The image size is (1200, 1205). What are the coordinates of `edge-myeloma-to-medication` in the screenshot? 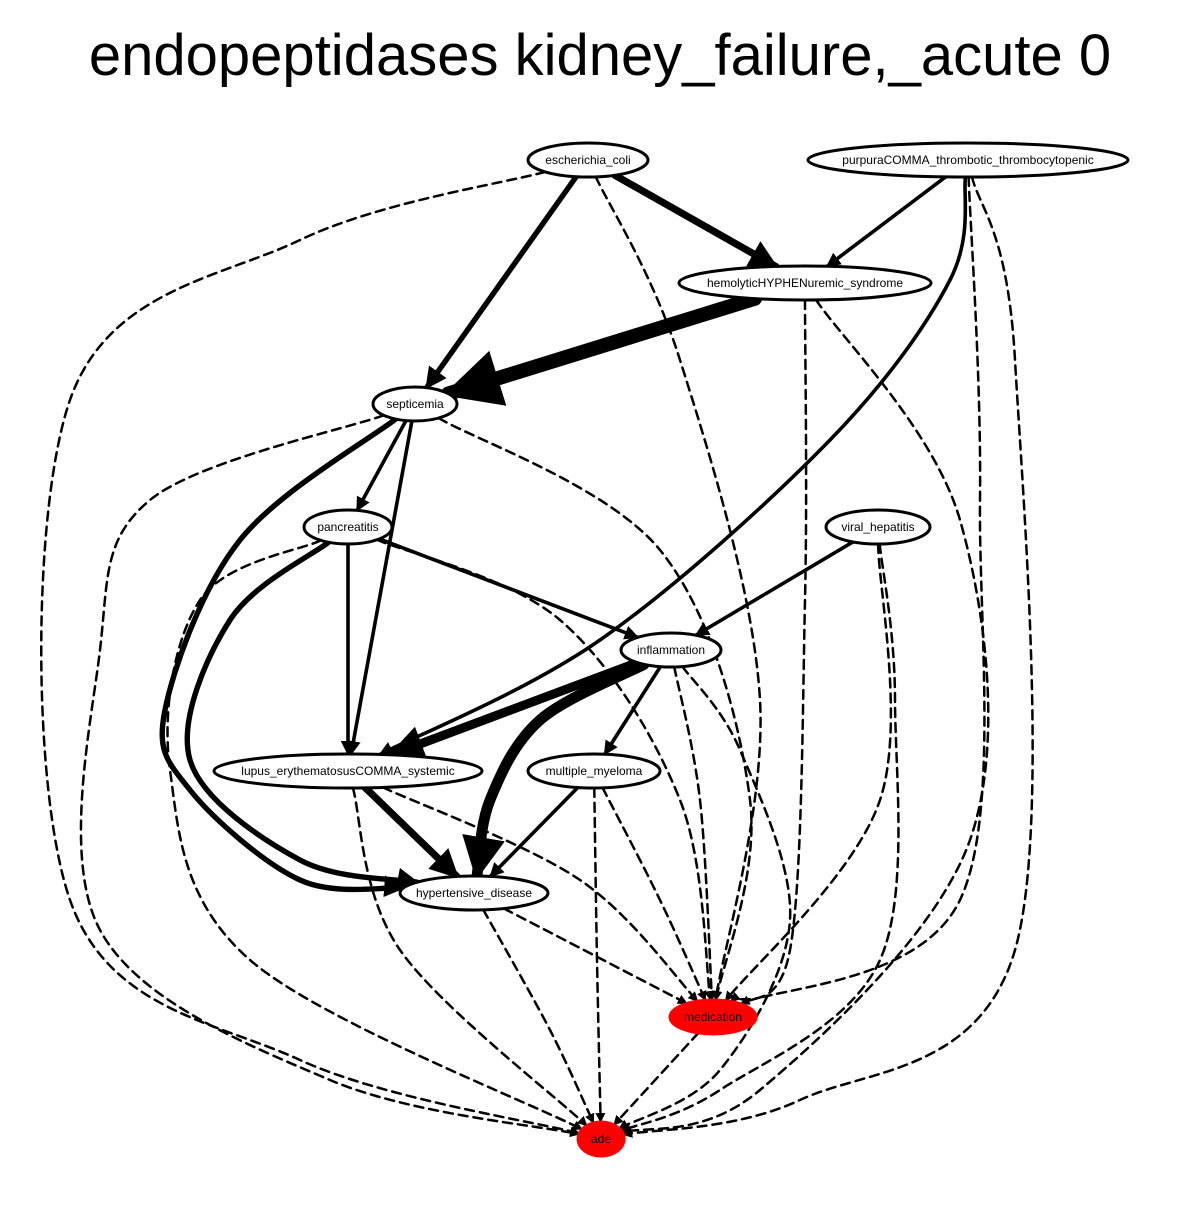 It's located at (654, 894).